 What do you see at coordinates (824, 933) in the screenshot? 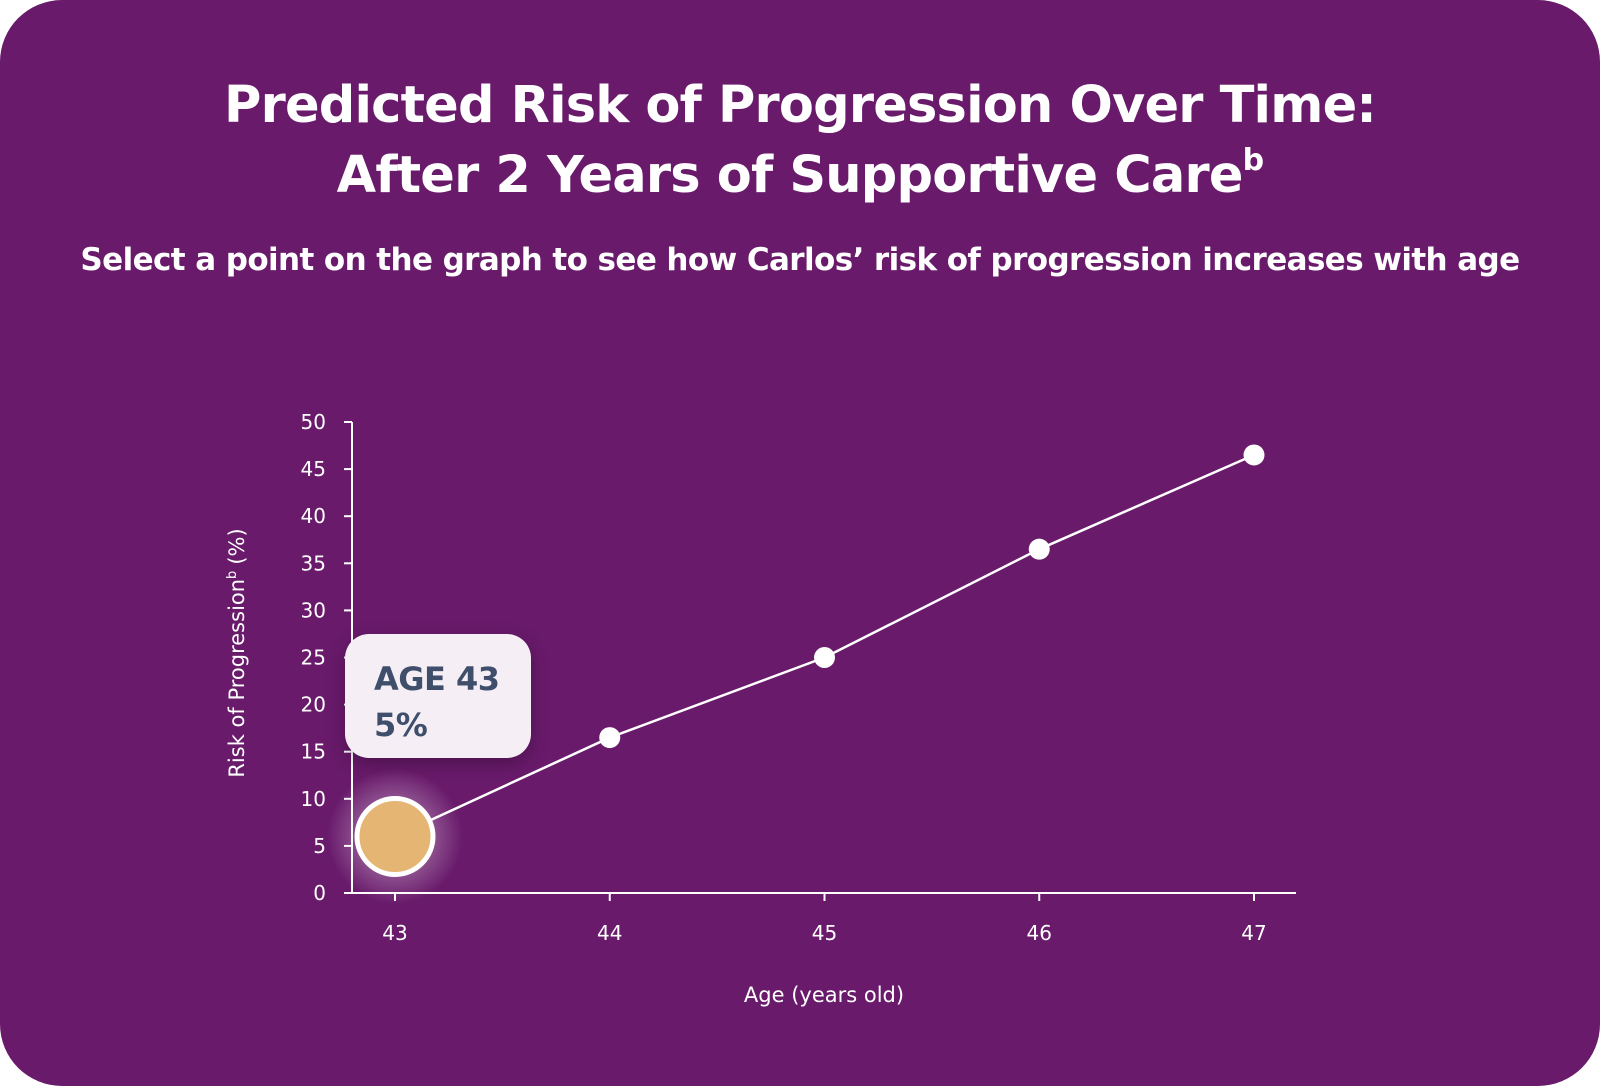
I see `x-tick-label: 45` at bounding box center [824, 933].